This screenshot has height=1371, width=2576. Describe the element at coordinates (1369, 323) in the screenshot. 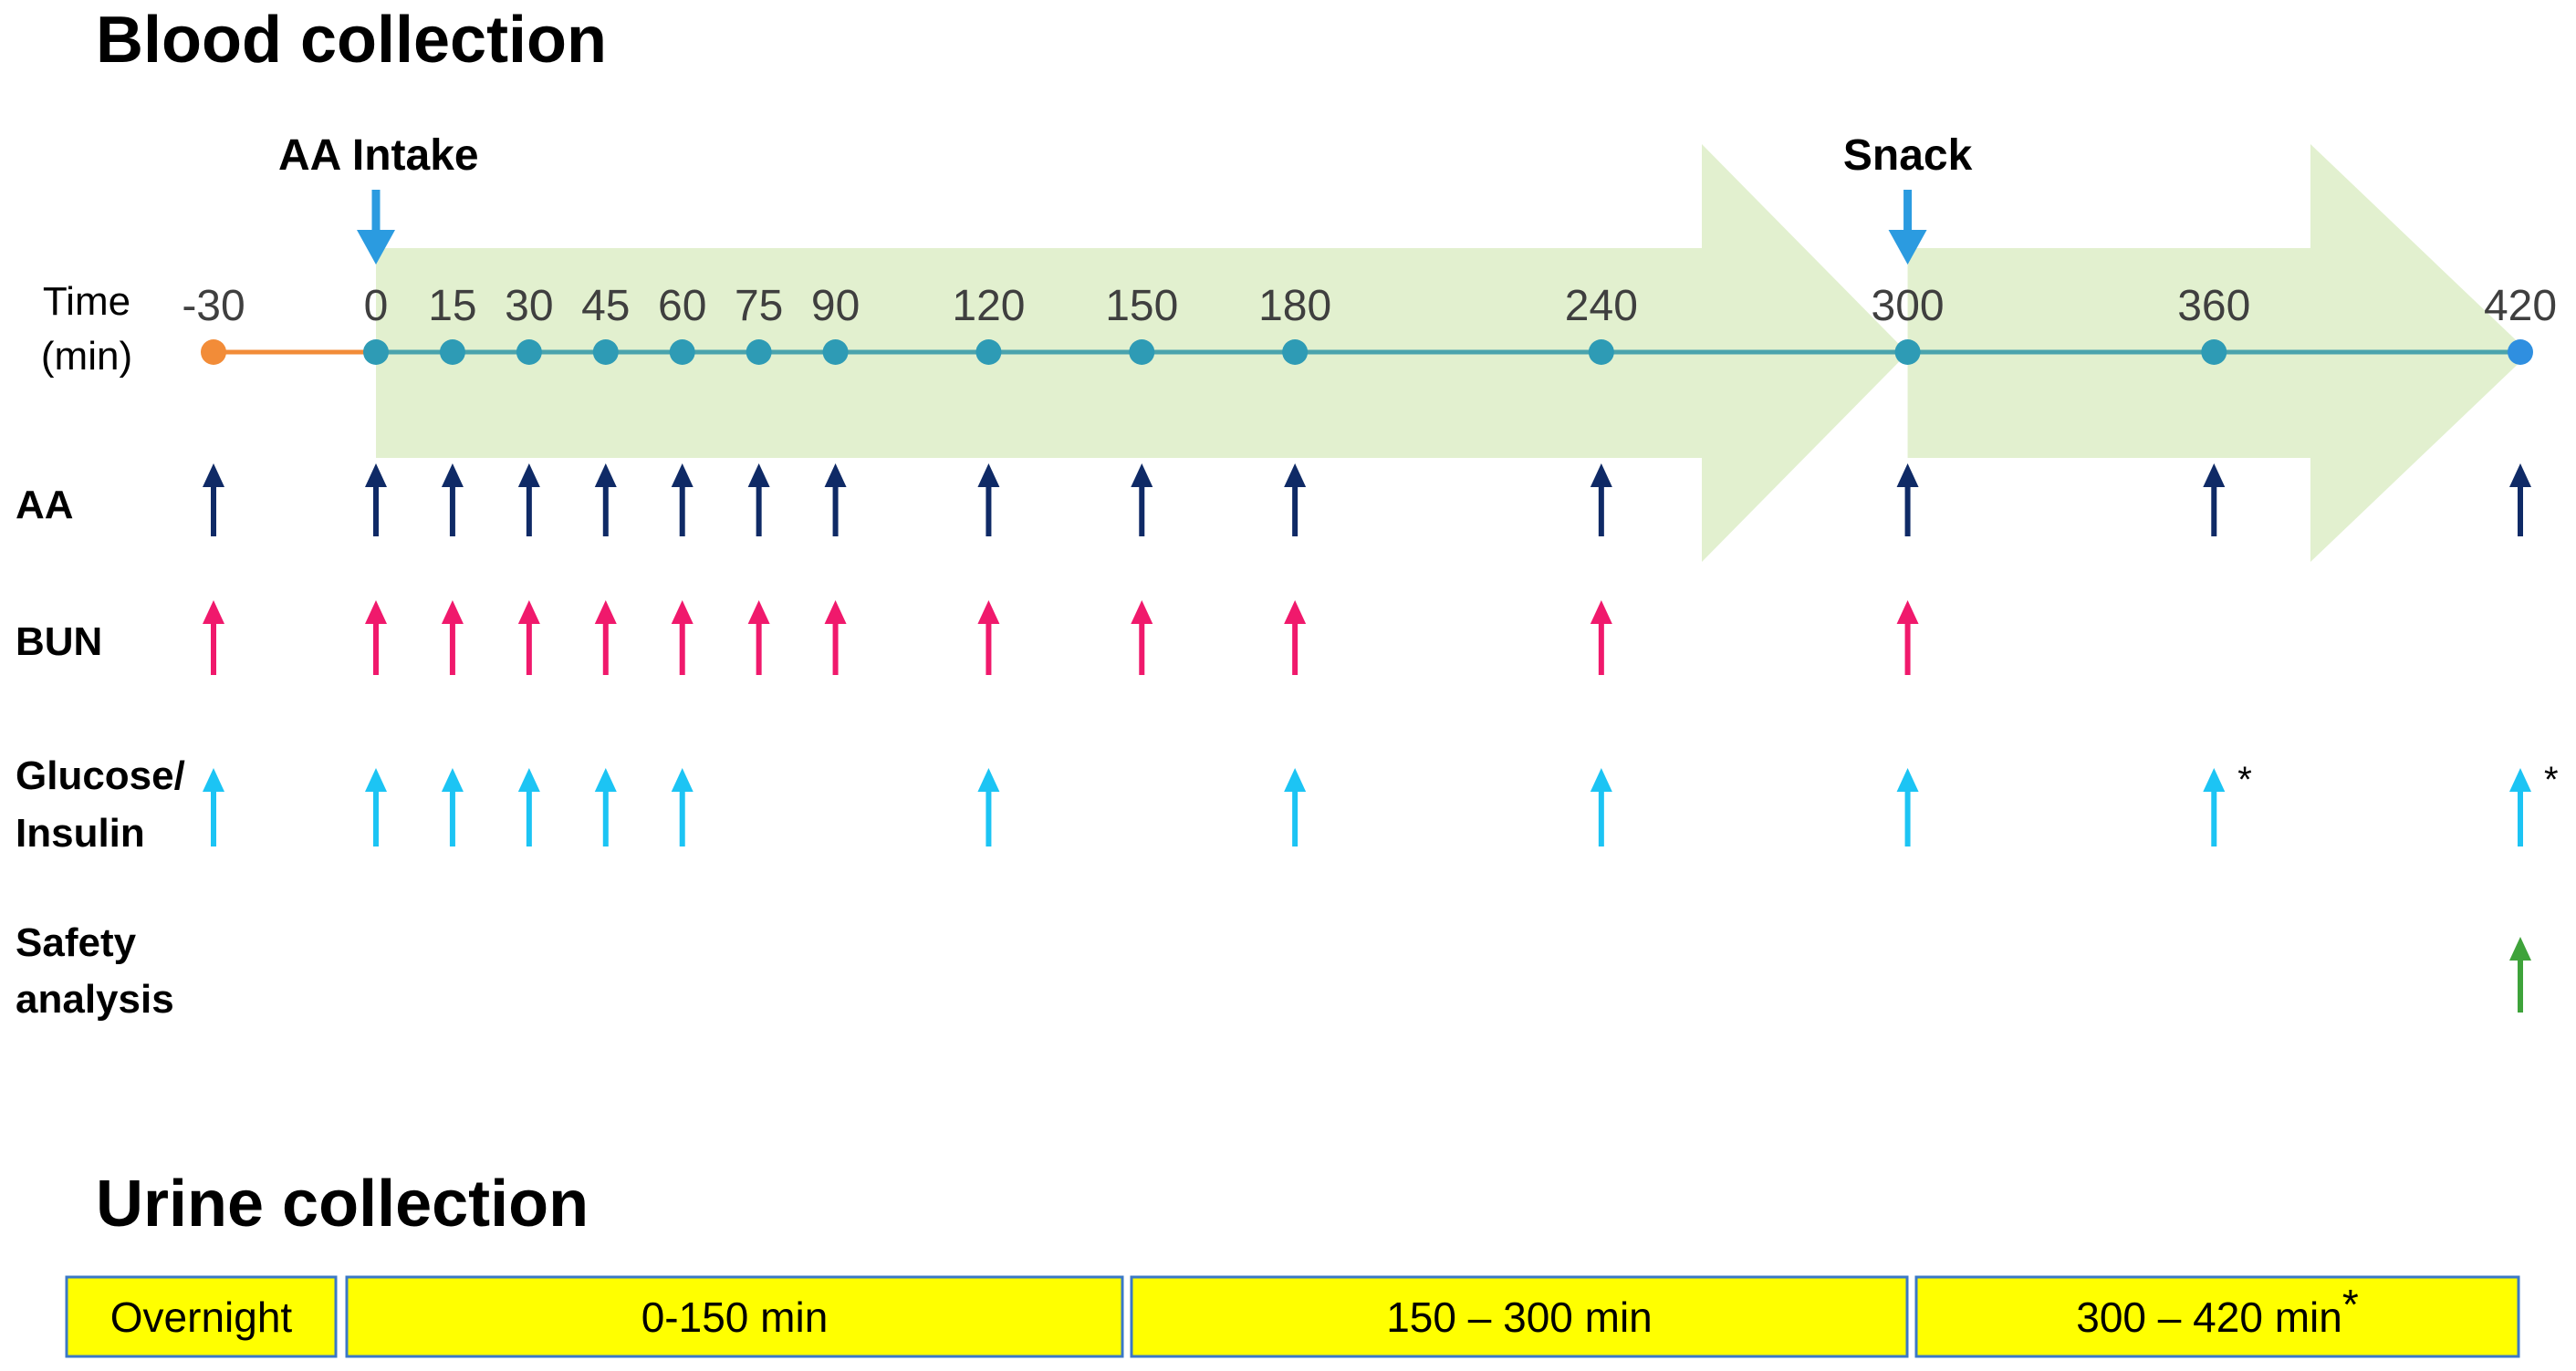

I see `timeline: -30 0 15 30 45 60 75 90 120 150 180 240 300 360 420` at that location.